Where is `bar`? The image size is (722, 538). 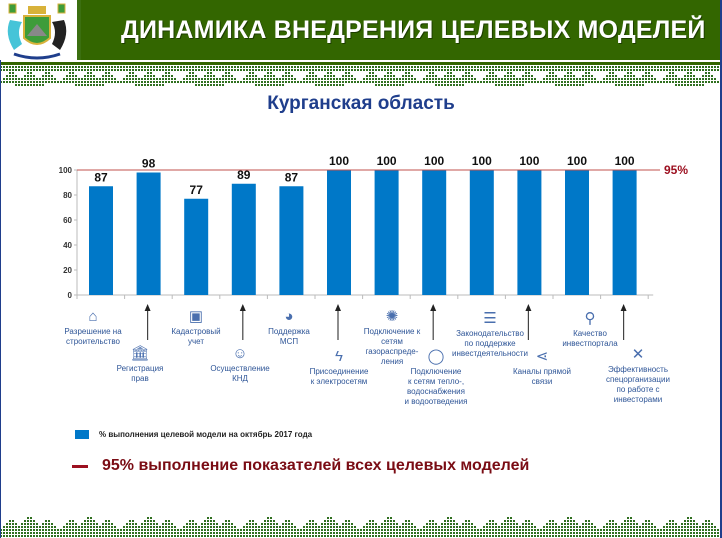 bar is located at coordinates (577, 232).